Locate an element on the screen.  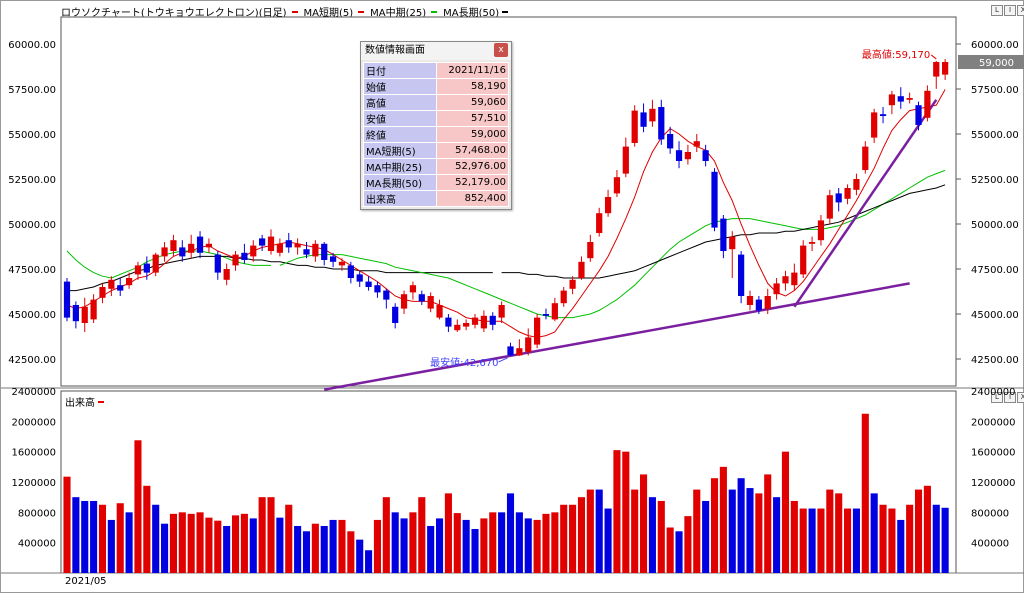
price-tick-label: 42500.00 is located at coordinates (32, 360).